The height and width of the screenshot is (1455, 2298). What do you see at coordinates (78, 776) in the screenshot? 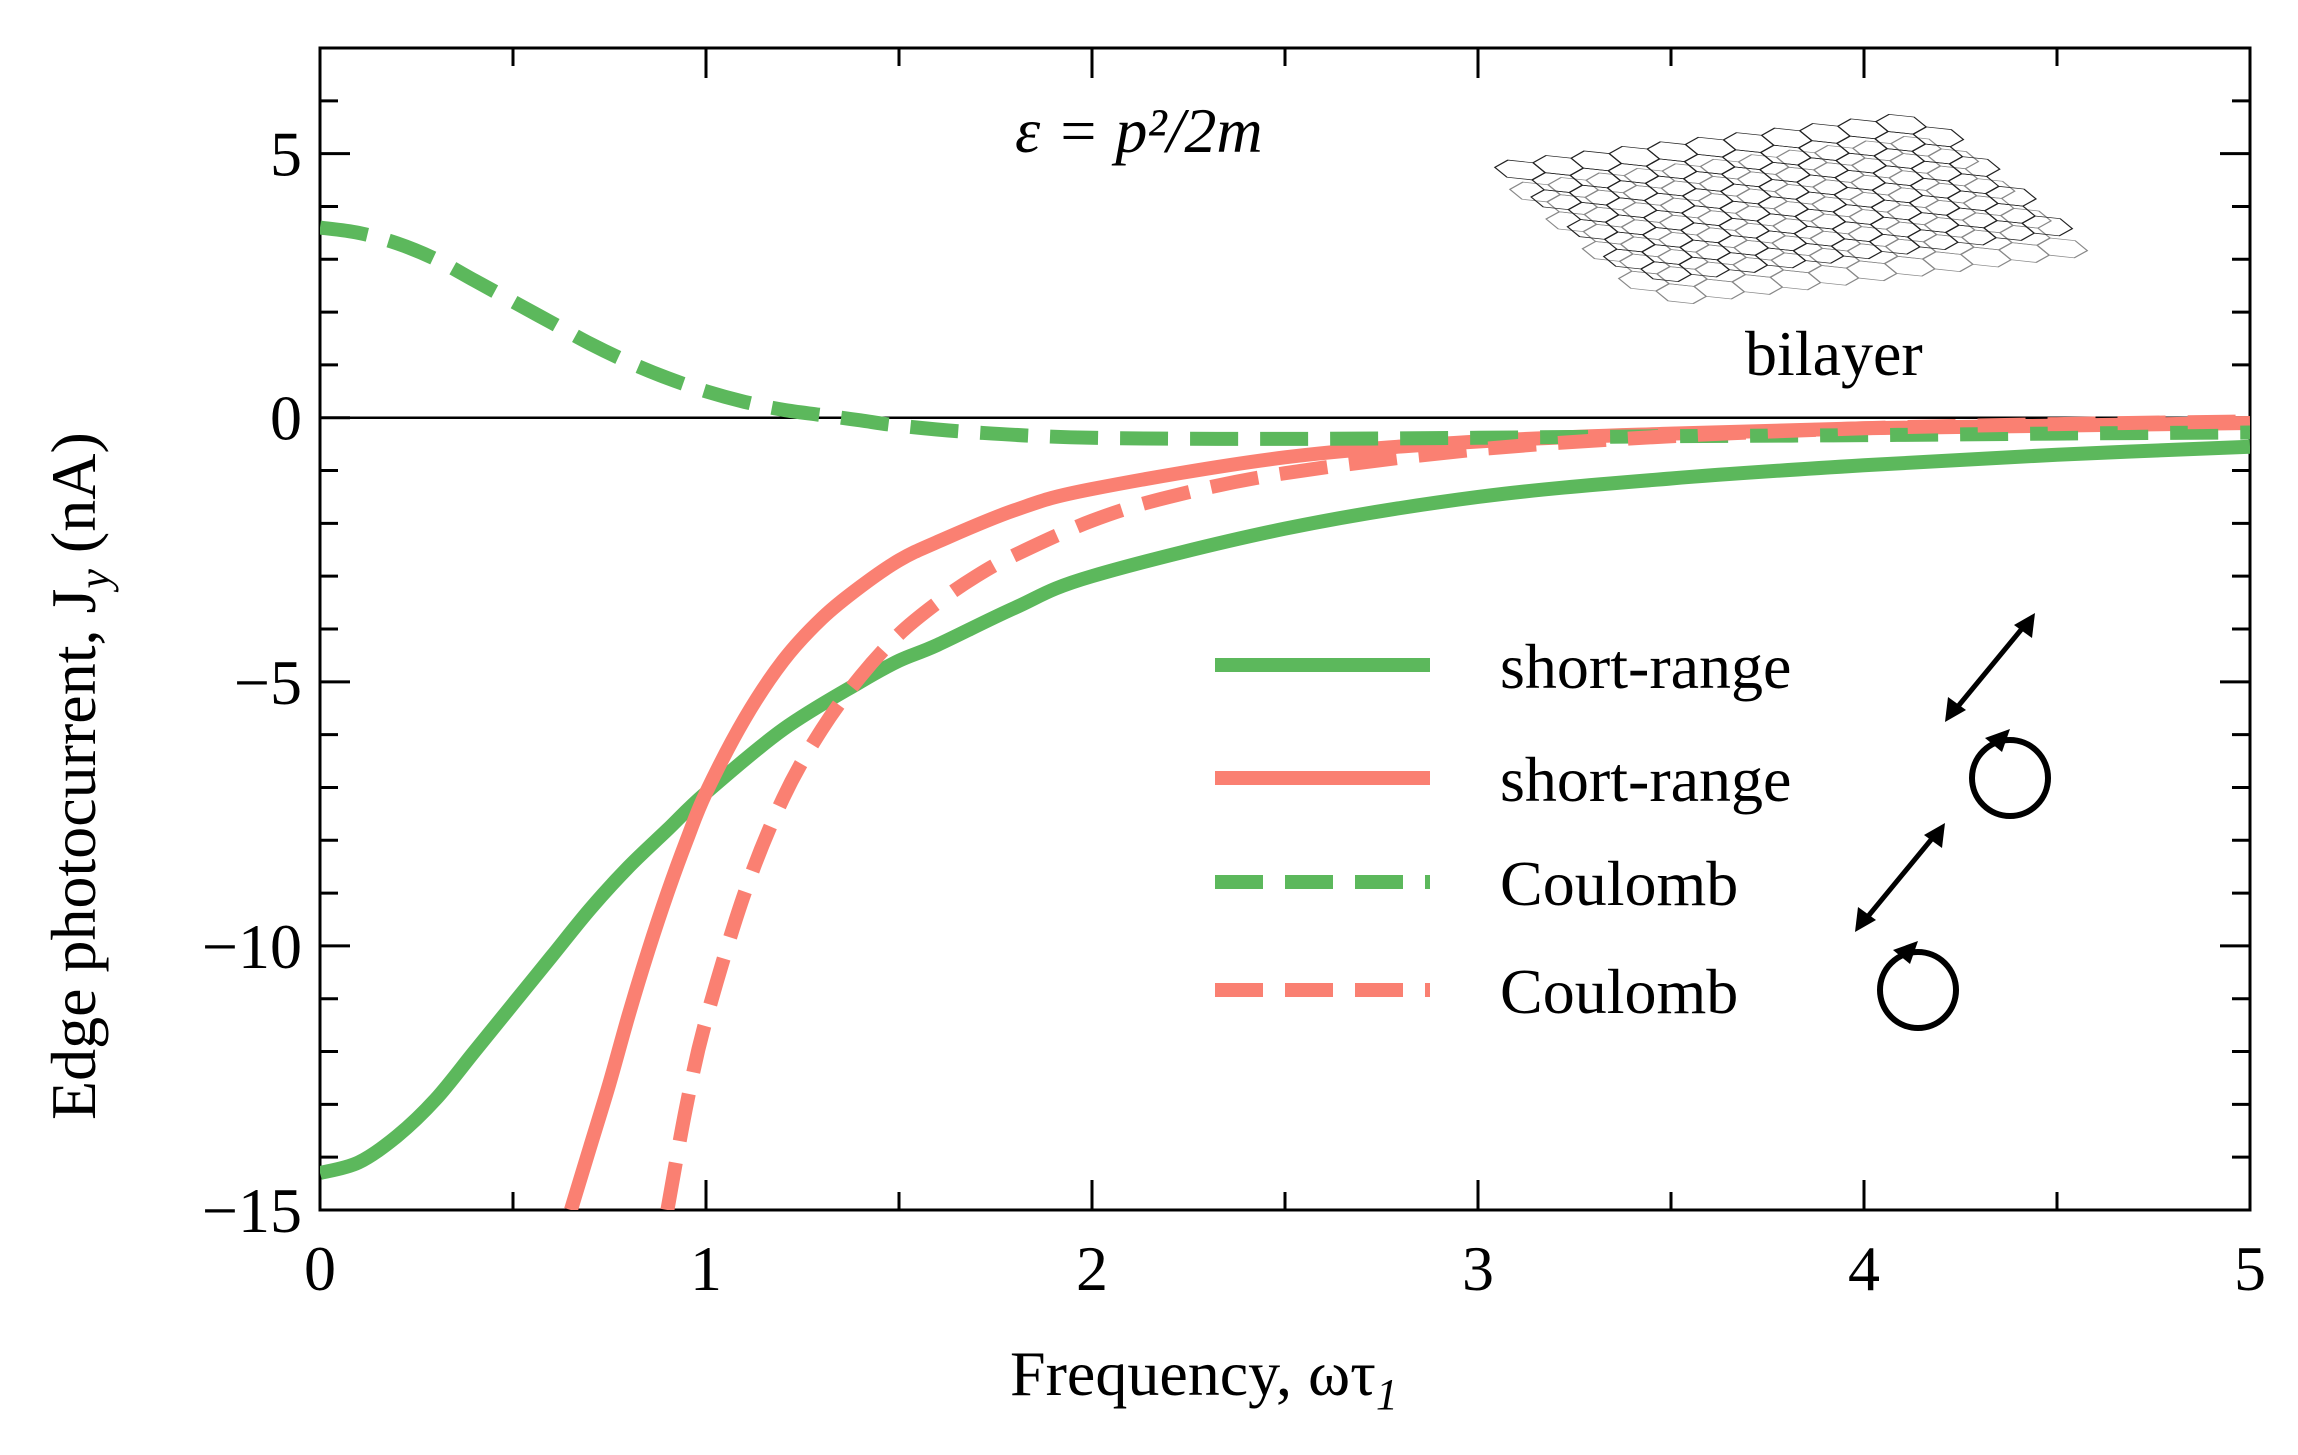
I see `y-axis-label: Edge photocurrent, Jy (nA)` at bounding box center [78, 776].